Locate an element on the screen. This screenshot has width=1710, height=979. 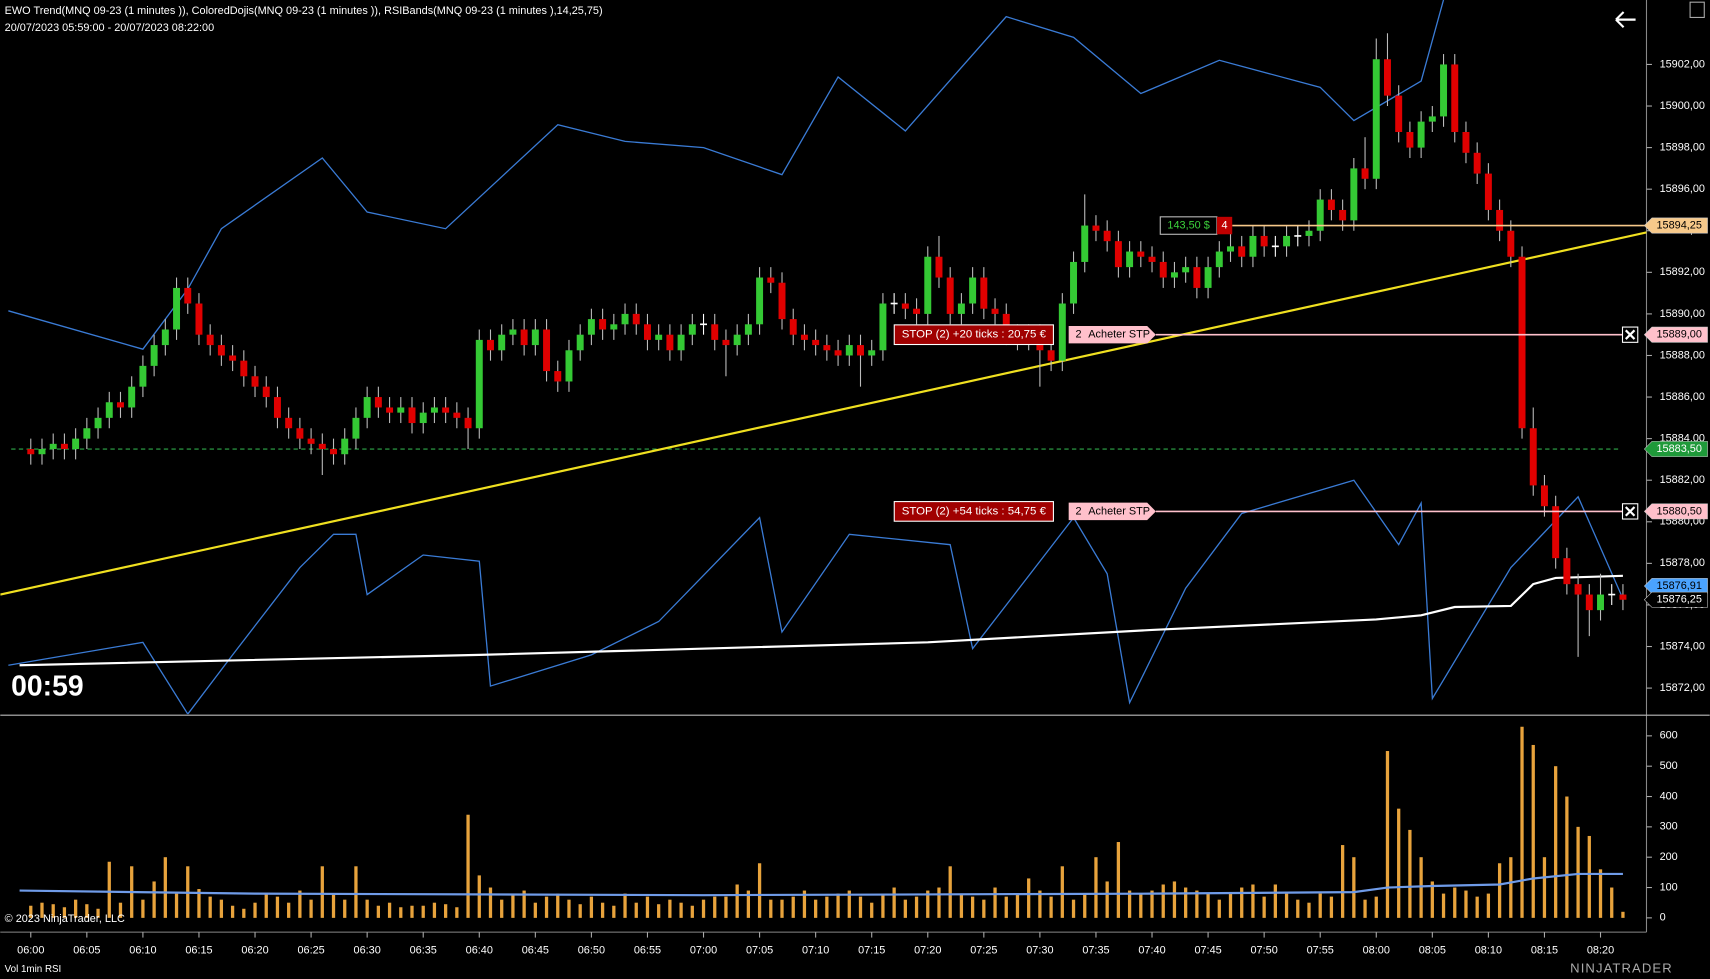
x-tick-label: 08:15 is located at coordinates (1544, 951).